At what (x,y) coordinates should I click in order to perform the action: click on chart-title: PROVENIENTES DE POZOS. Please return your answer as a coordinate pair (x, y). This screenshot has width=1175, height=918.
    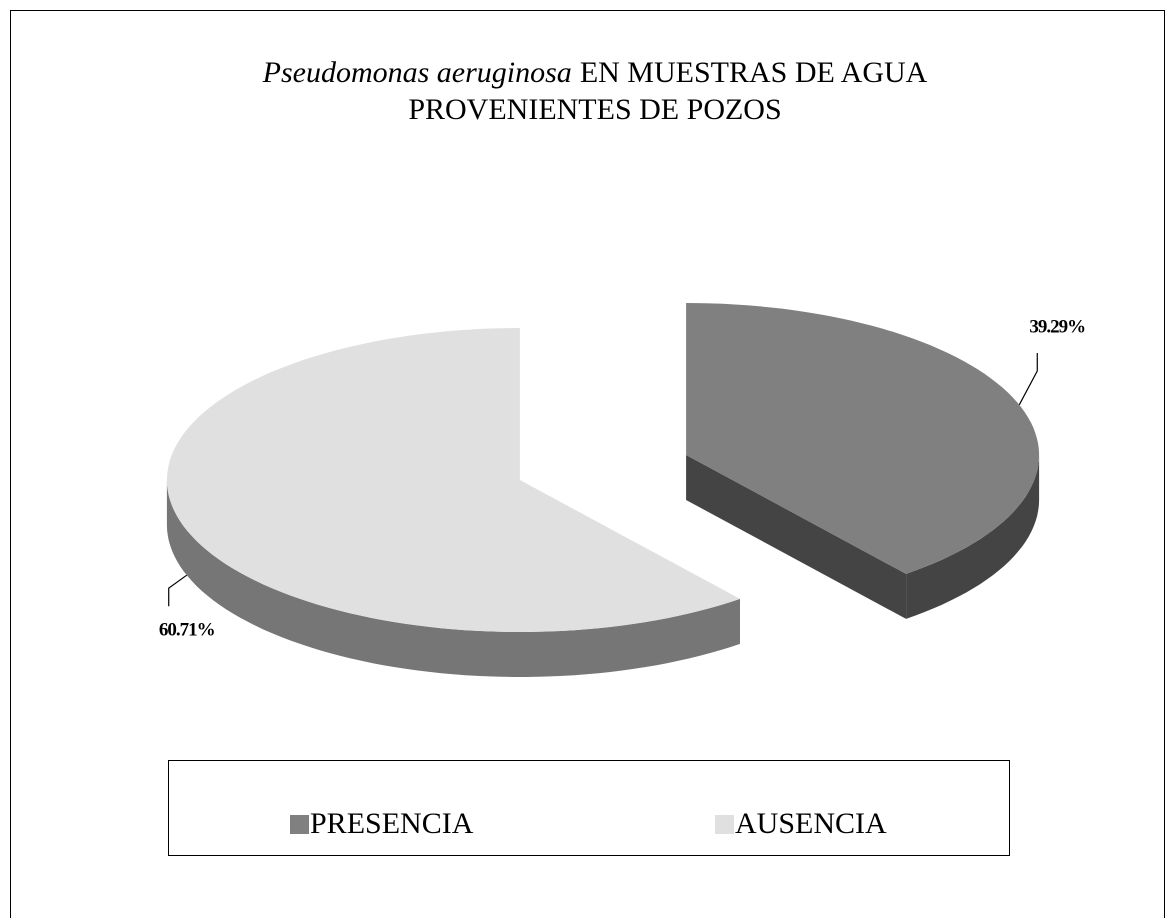
    Looking at the image, I should click on (594, 109).